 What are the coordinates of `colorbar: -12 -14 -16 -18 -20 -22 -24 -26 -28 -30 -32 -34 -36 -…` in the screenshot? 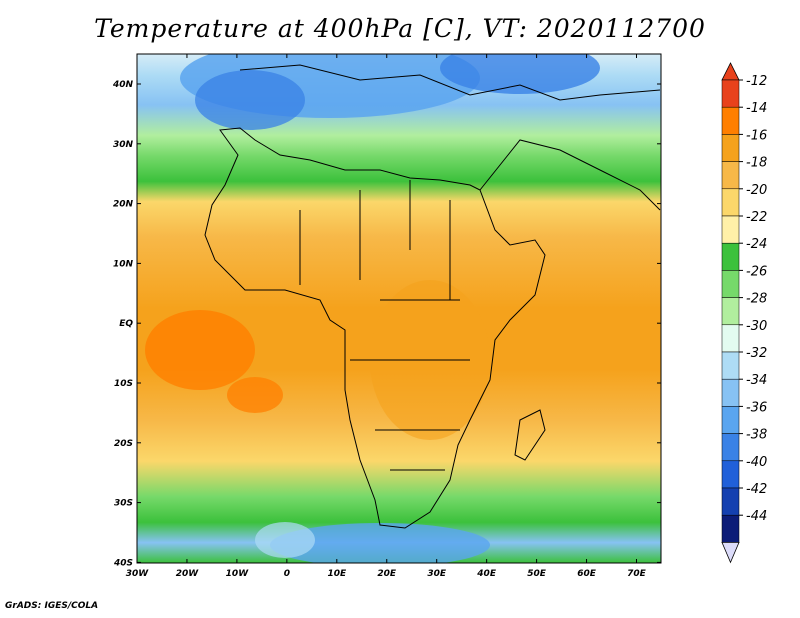 It's located at (744, 313).